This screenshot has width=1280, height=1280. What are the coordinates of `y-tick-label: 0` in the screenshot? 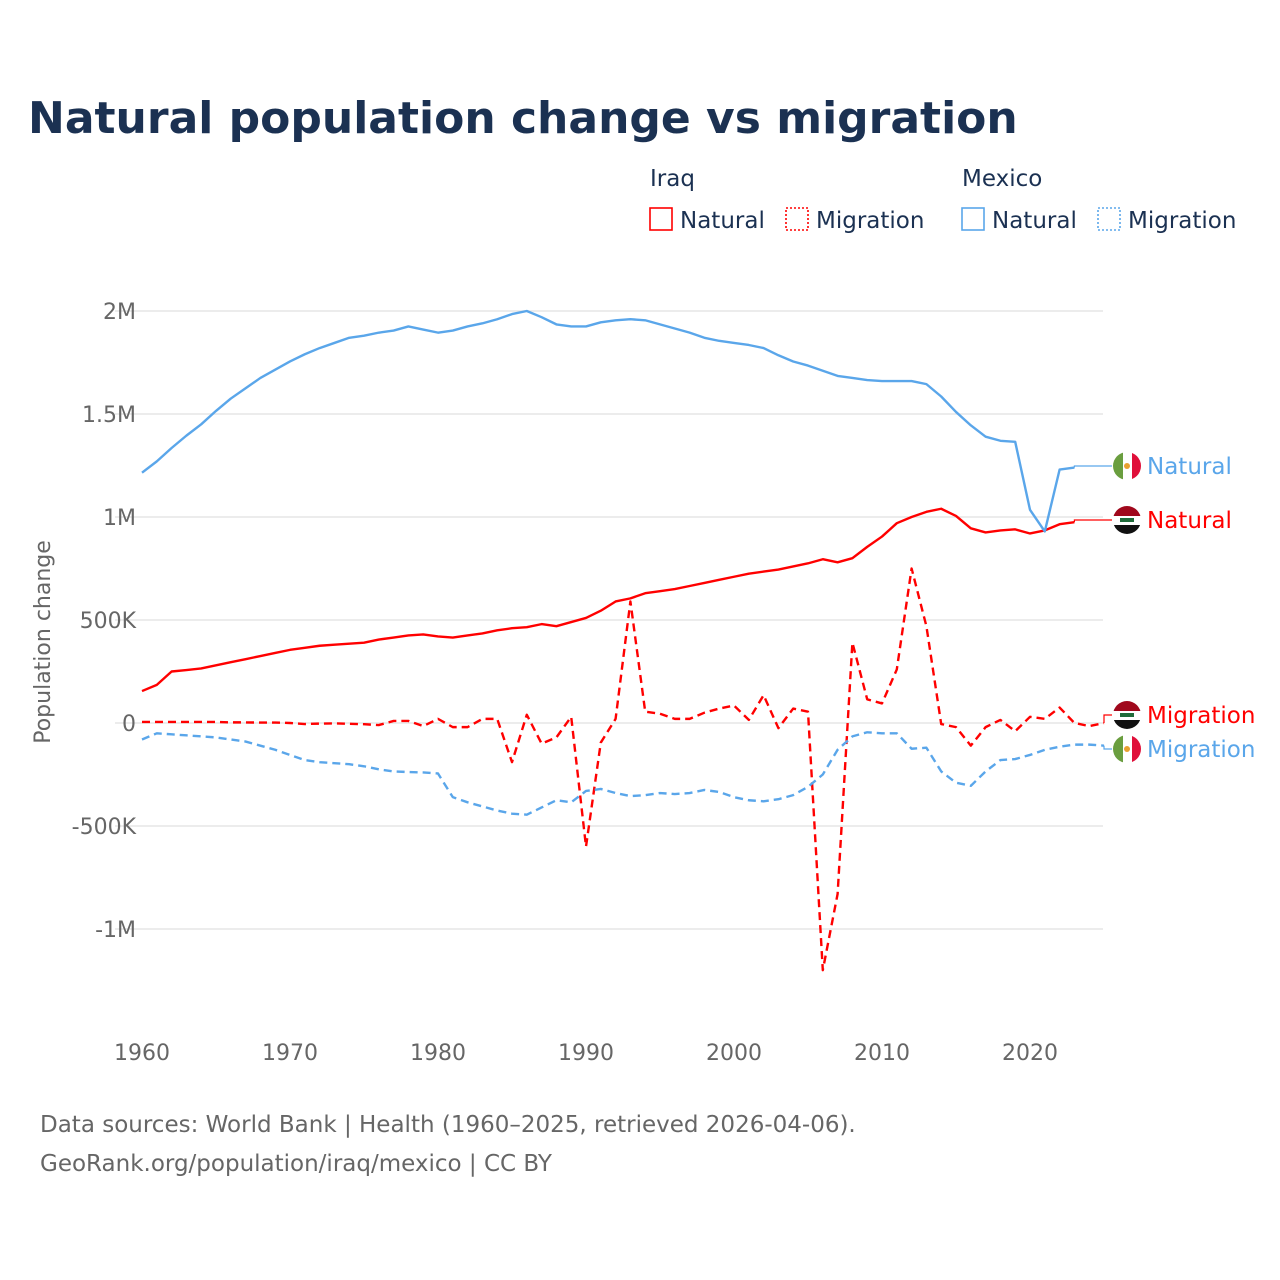 It's located at (129, 724).